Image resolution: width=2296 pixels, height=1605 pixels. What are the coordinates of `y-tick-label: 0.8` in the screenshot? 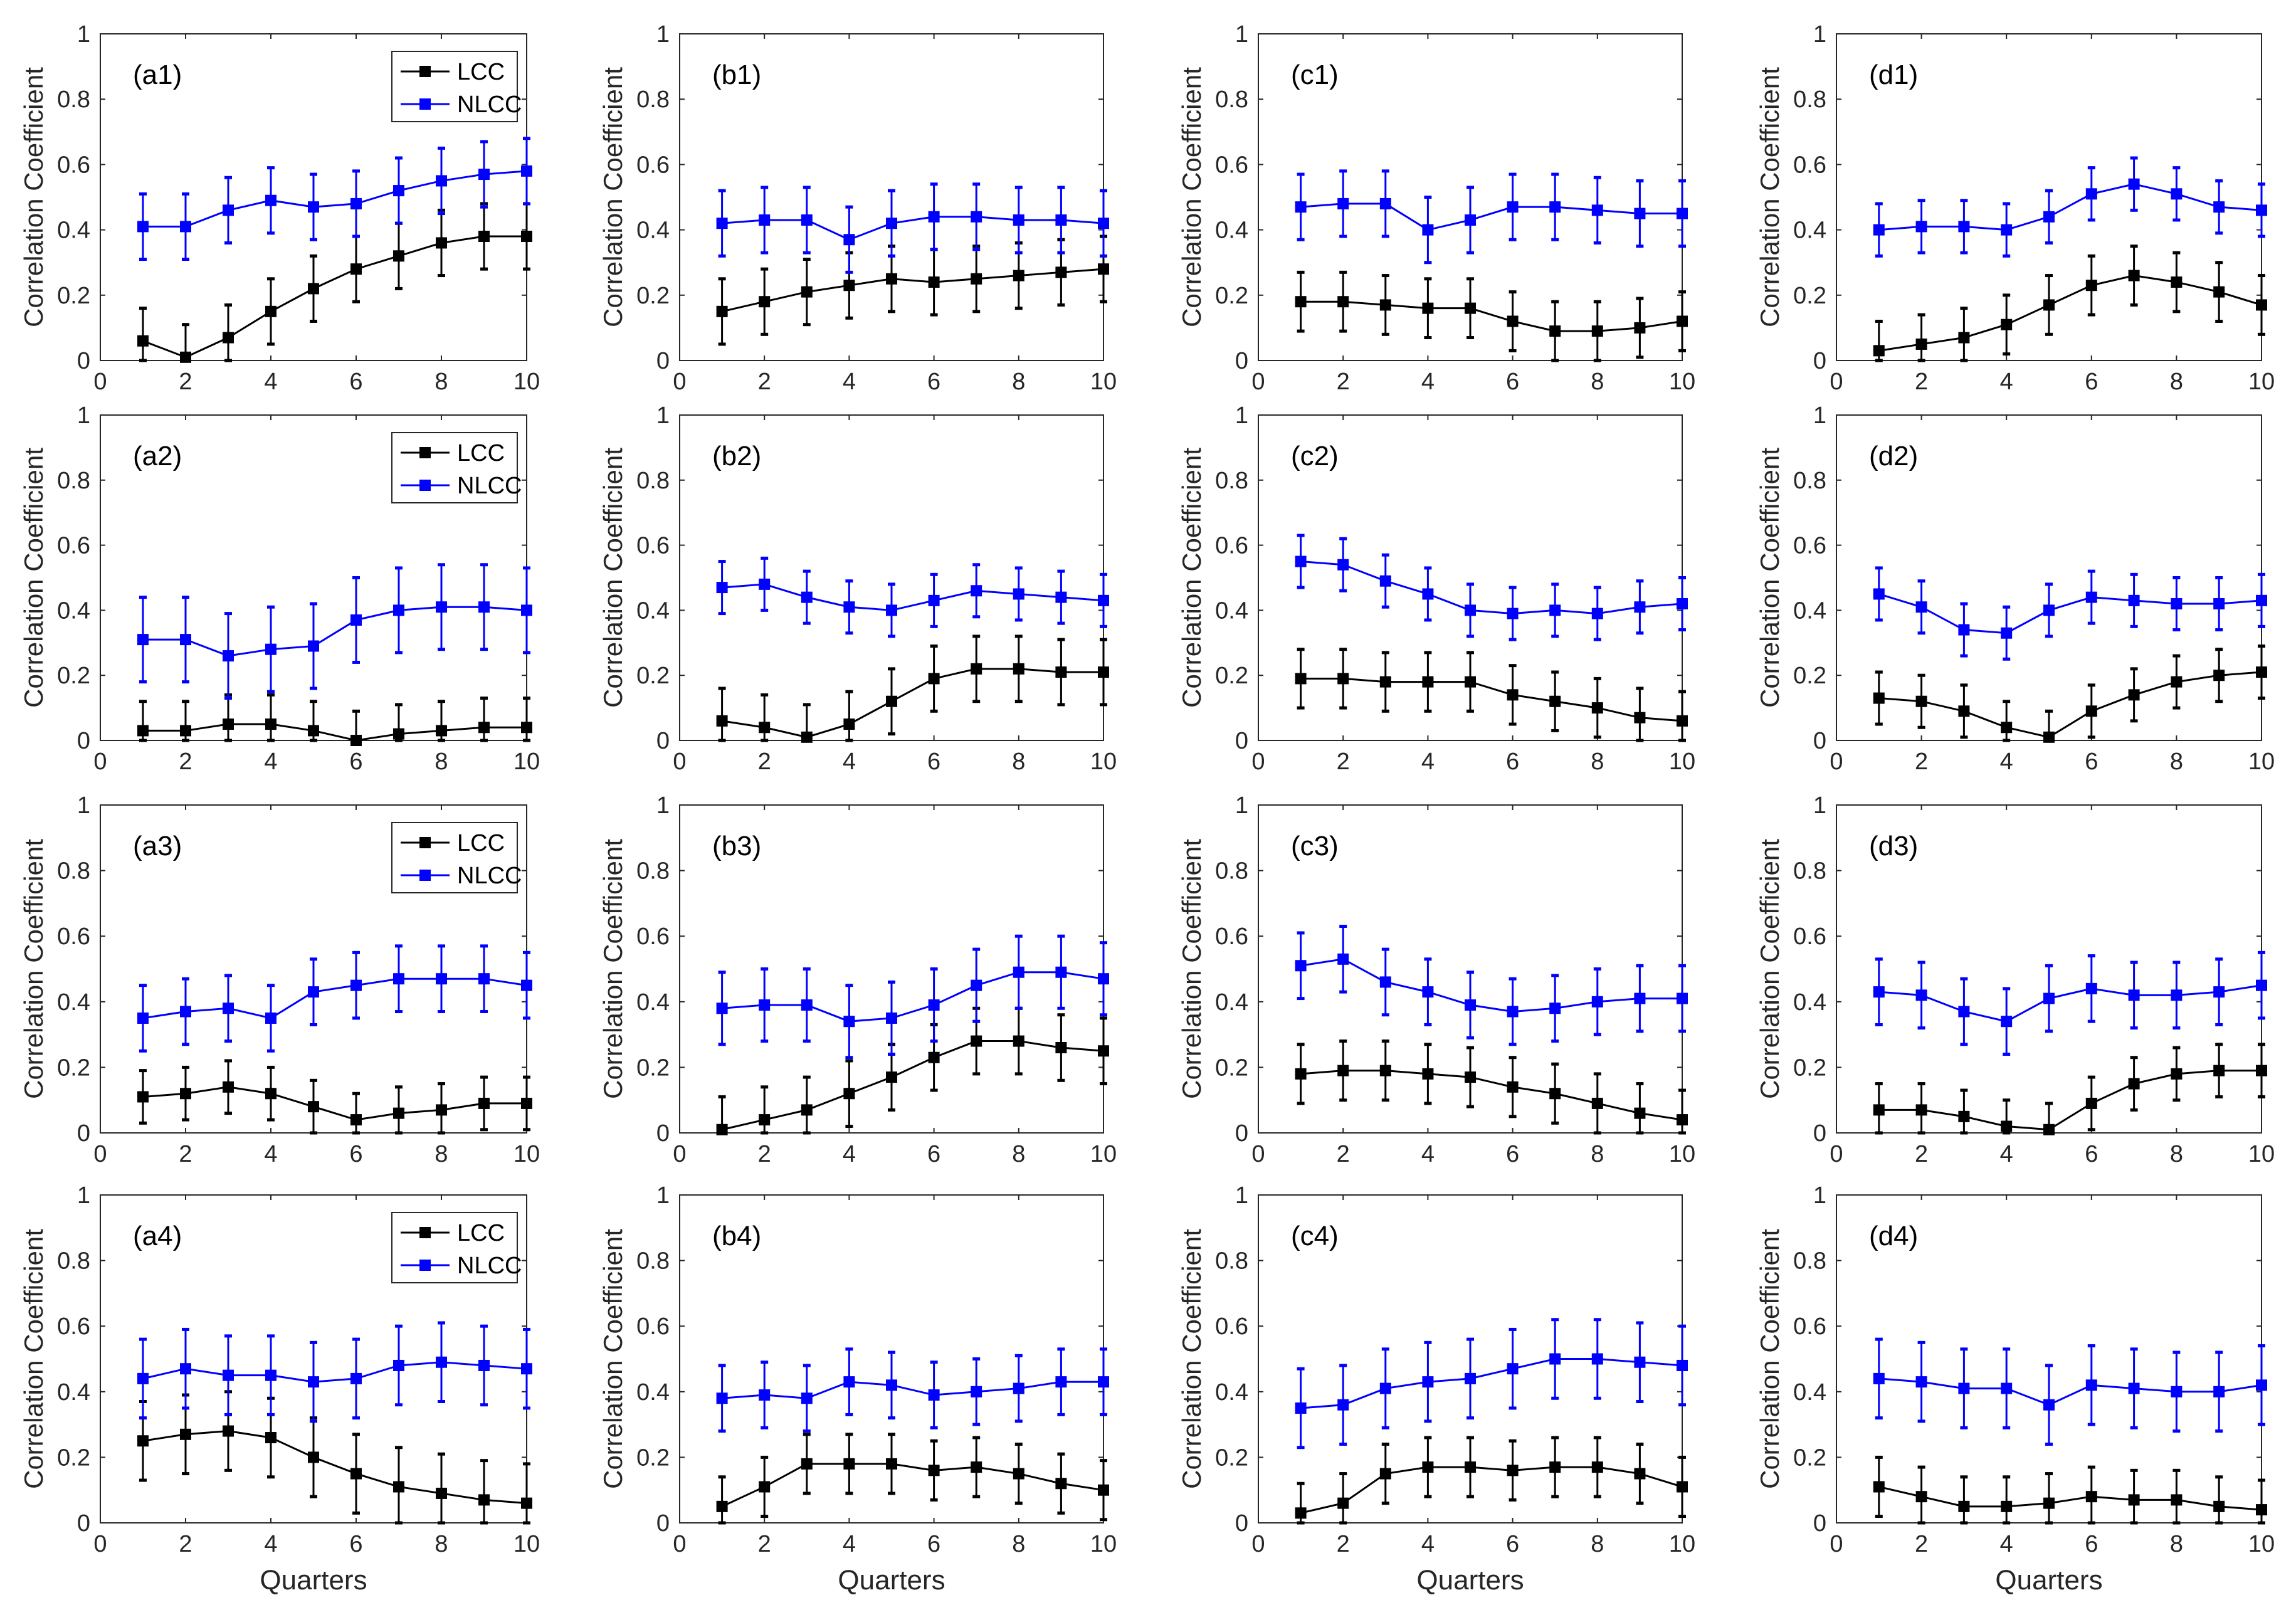 It's located at (73, 871).